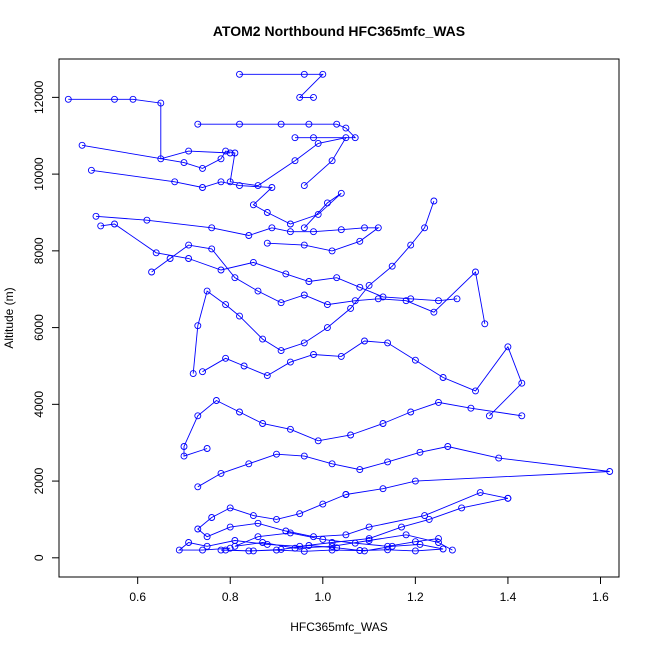 Image resolution: width=650 pixels, height=650 pixels. I want to click on x-axis-label: HFC365mfc_WAS, so click(339, 627).